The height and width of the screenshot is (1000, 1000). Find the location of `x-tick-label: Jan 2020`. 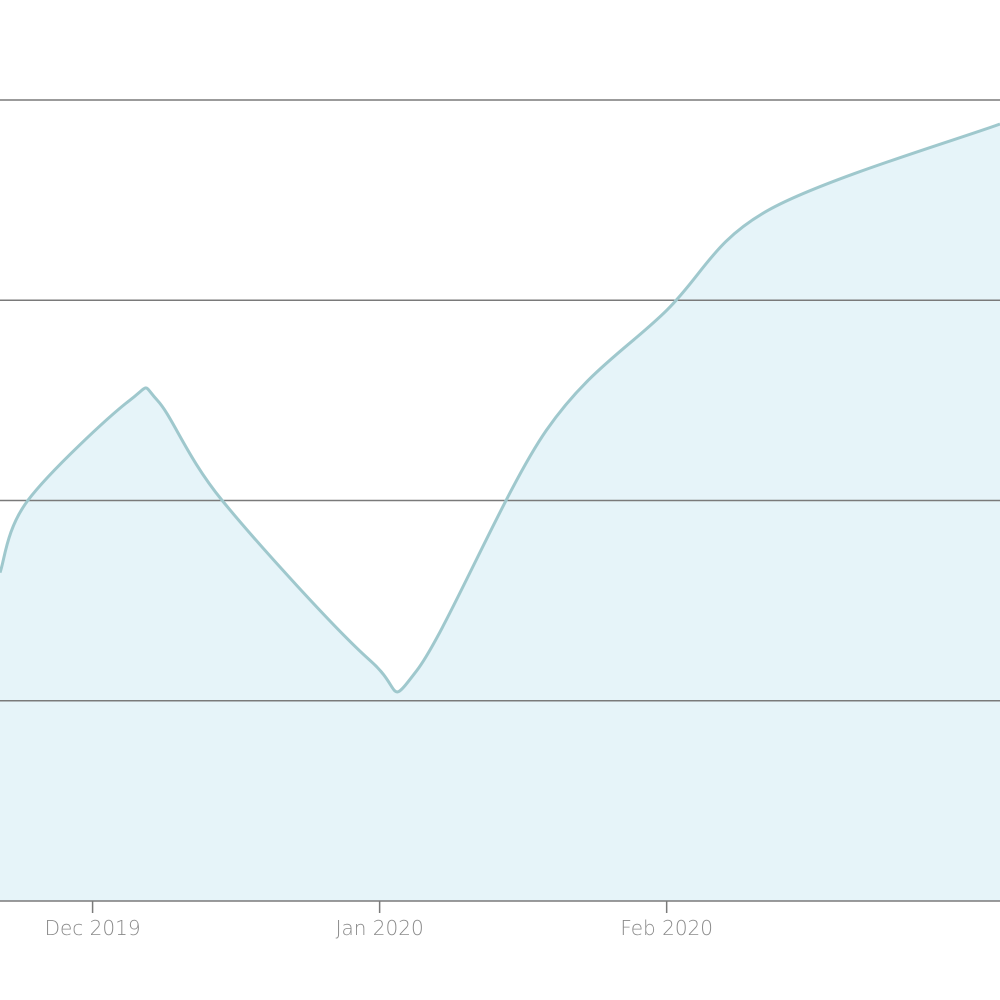

x-tick-label: Jan 2020 is located at coordinates (380, 928).